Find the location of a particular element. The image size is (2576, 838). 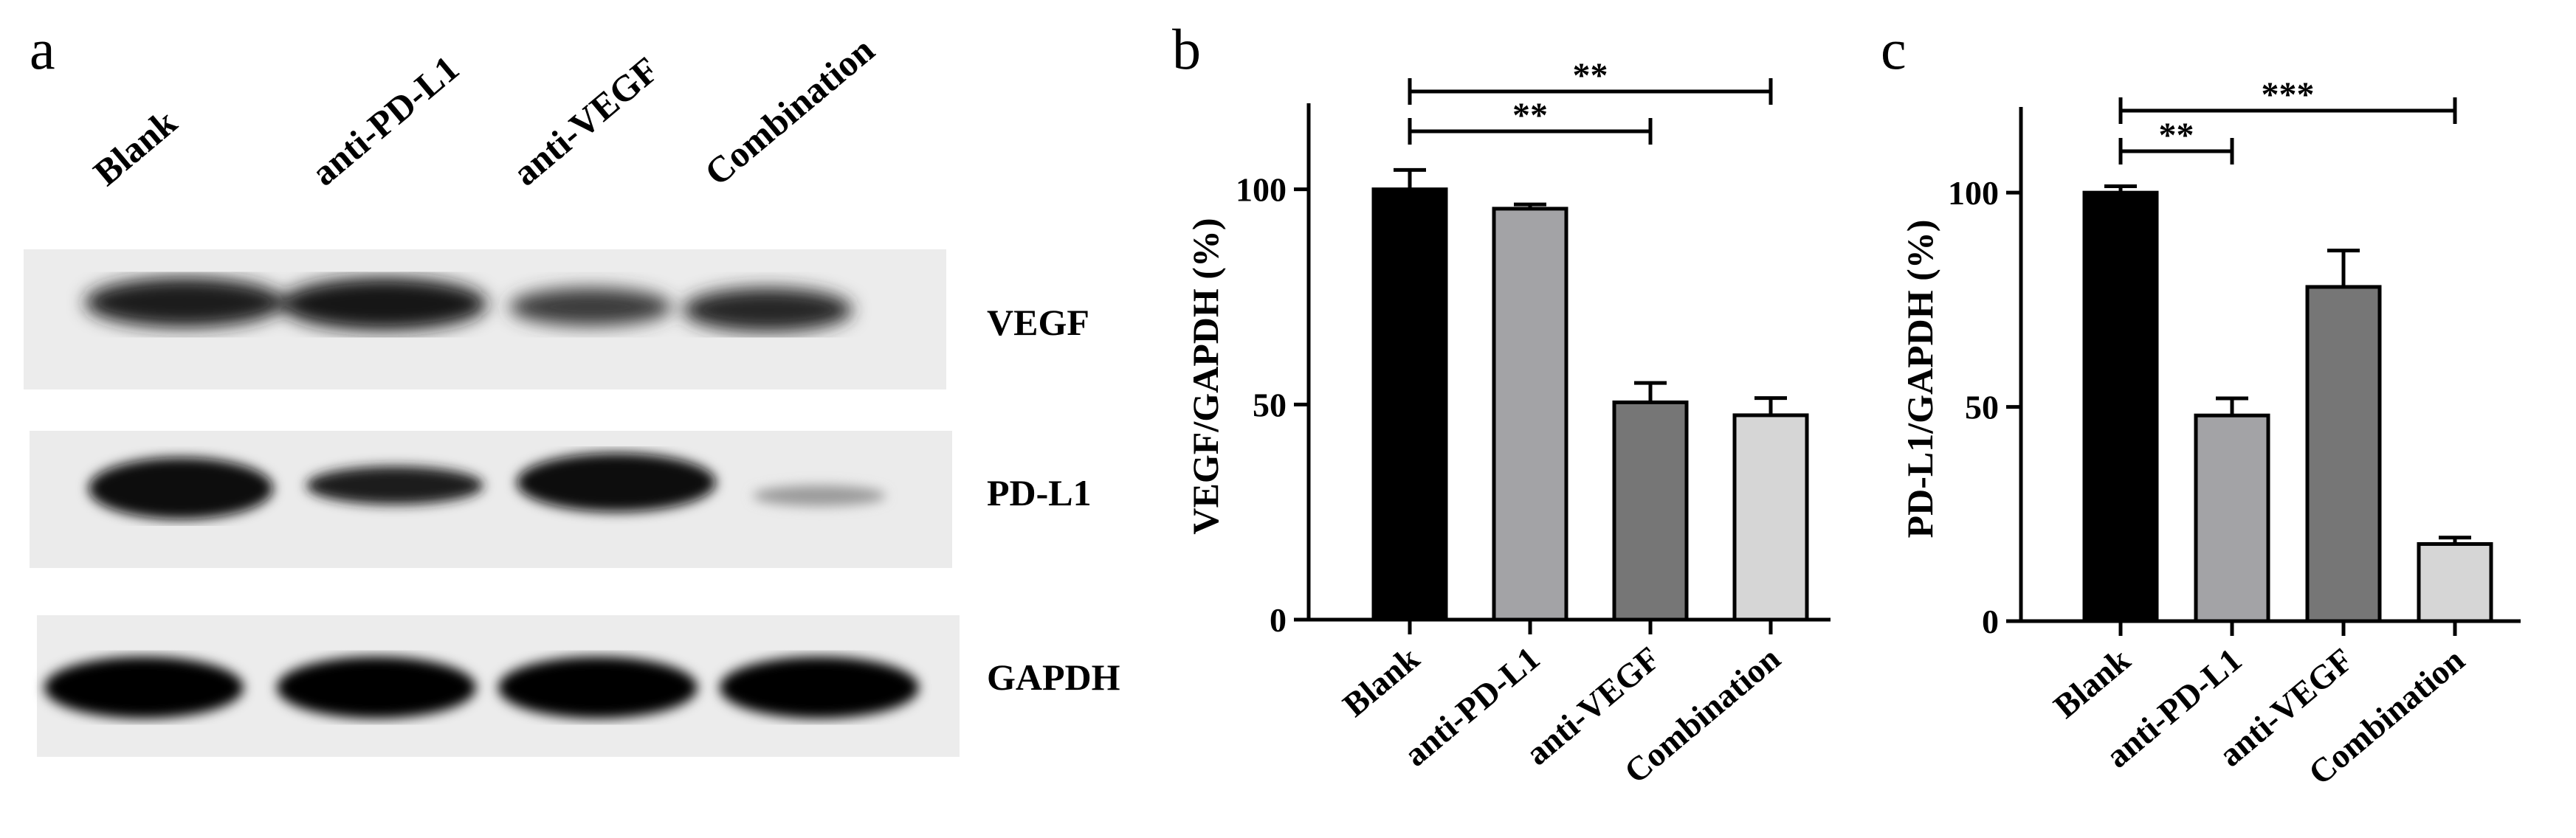

chart-c-ylabel: PD-L1/GAPDH (%) is located at coordinates (1920, 379).